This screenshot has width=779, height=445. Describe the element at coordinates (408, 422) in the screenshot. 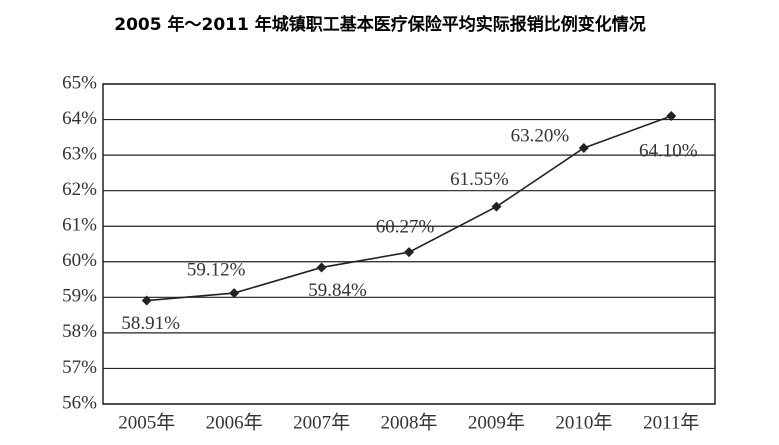

I see `x-tick-label: 2008年` at that location.